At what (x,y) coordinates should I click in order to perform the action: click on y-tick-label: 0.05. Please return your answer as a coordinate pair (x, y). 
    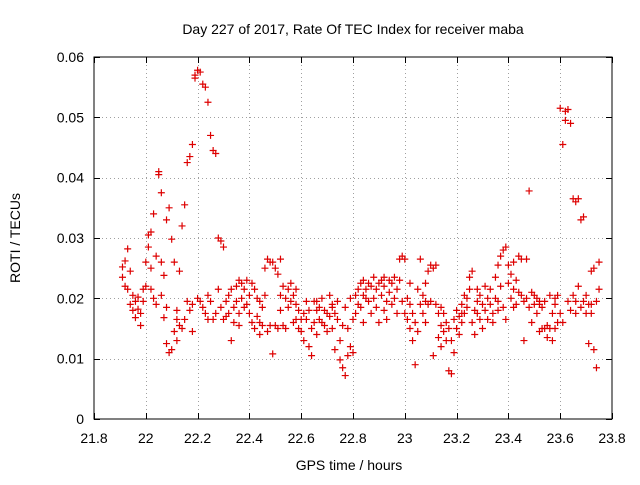
    Looking at the image, I should click on (70, 117).